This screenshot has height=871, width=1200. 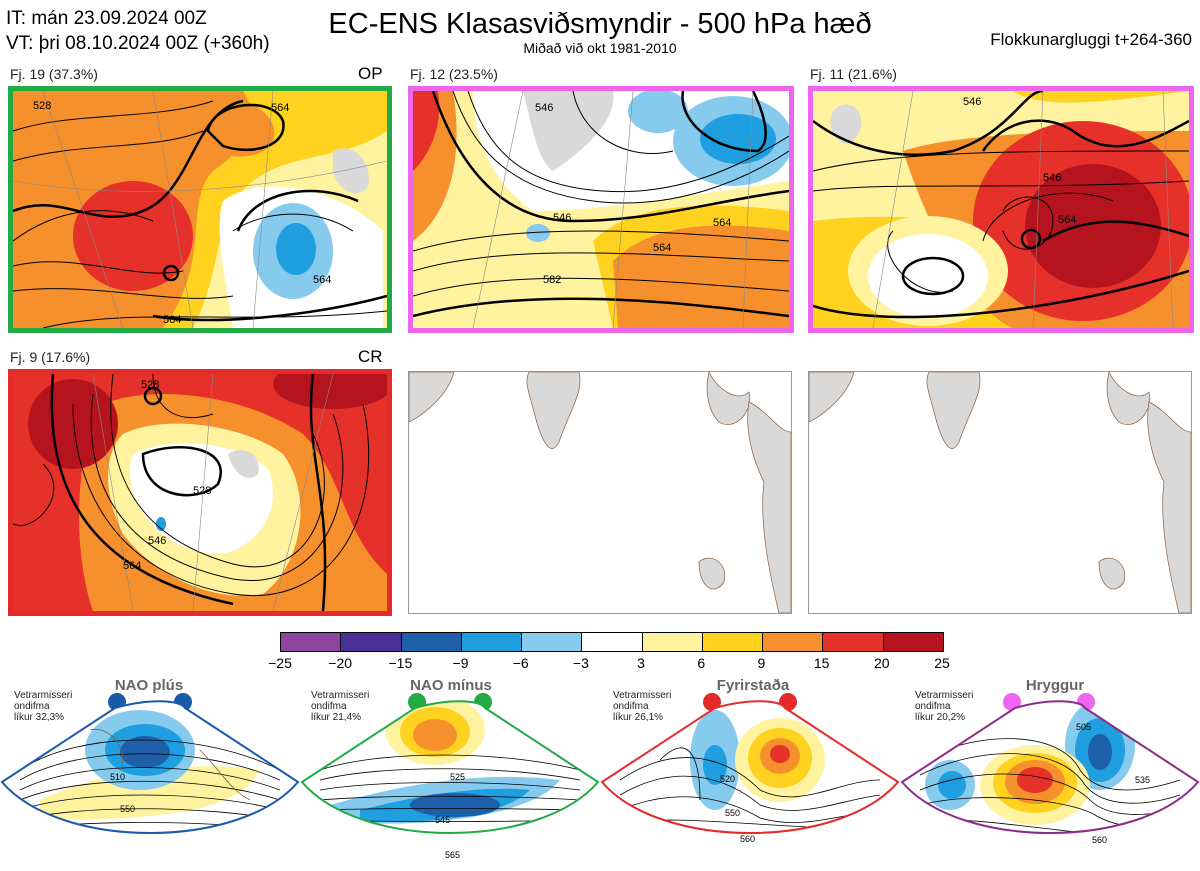 What do you see at coordinates (454, 74) in the screenshot?
I see `cluster-label: Fj. 12 (23.5%)` at bounding box center [454, 74].